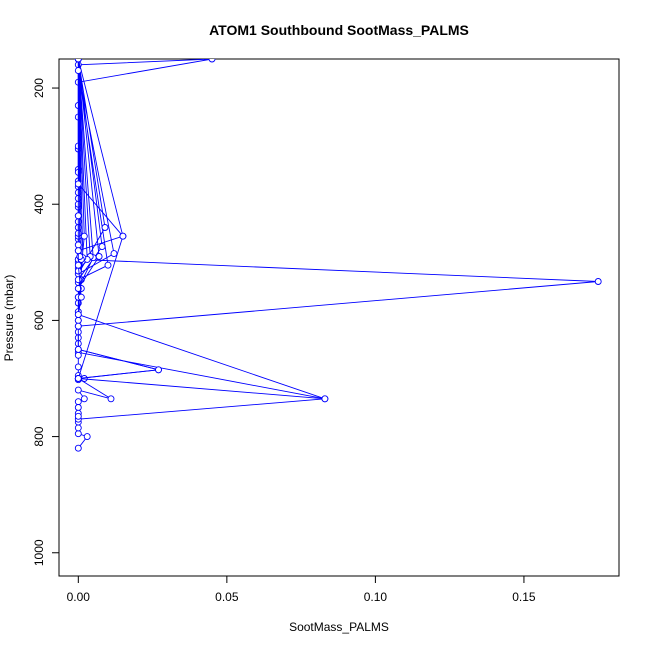  What do you see at coordinates (39, 204) in the screenshot?
I see `y-tick-label: 400` at bounding box center [39, 204].